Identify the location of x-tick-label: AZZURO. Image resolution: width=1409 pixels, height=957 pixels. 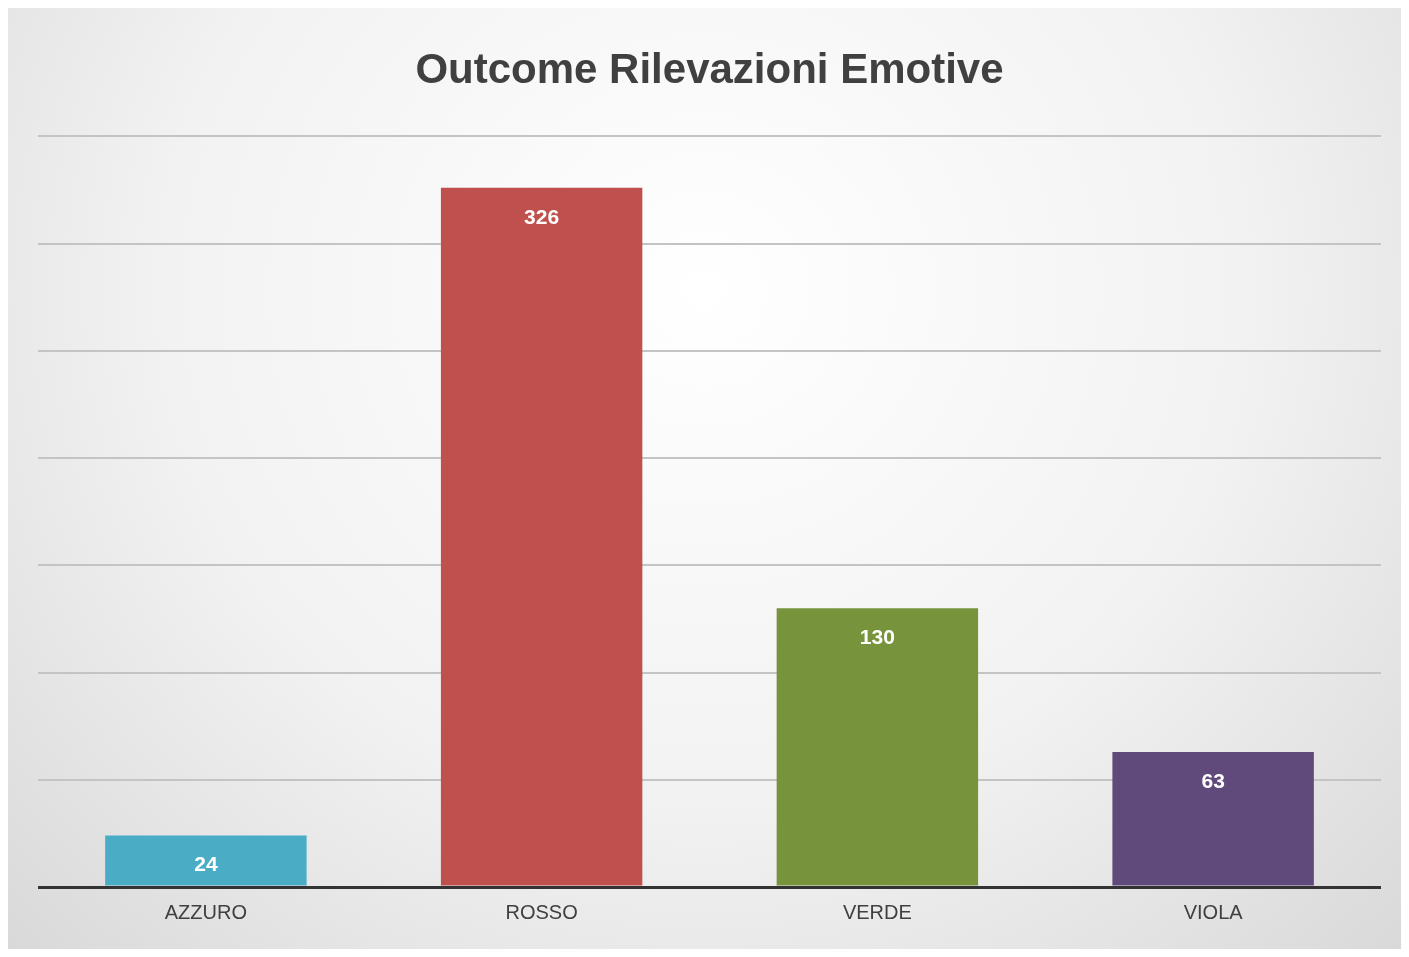
(205, 911).